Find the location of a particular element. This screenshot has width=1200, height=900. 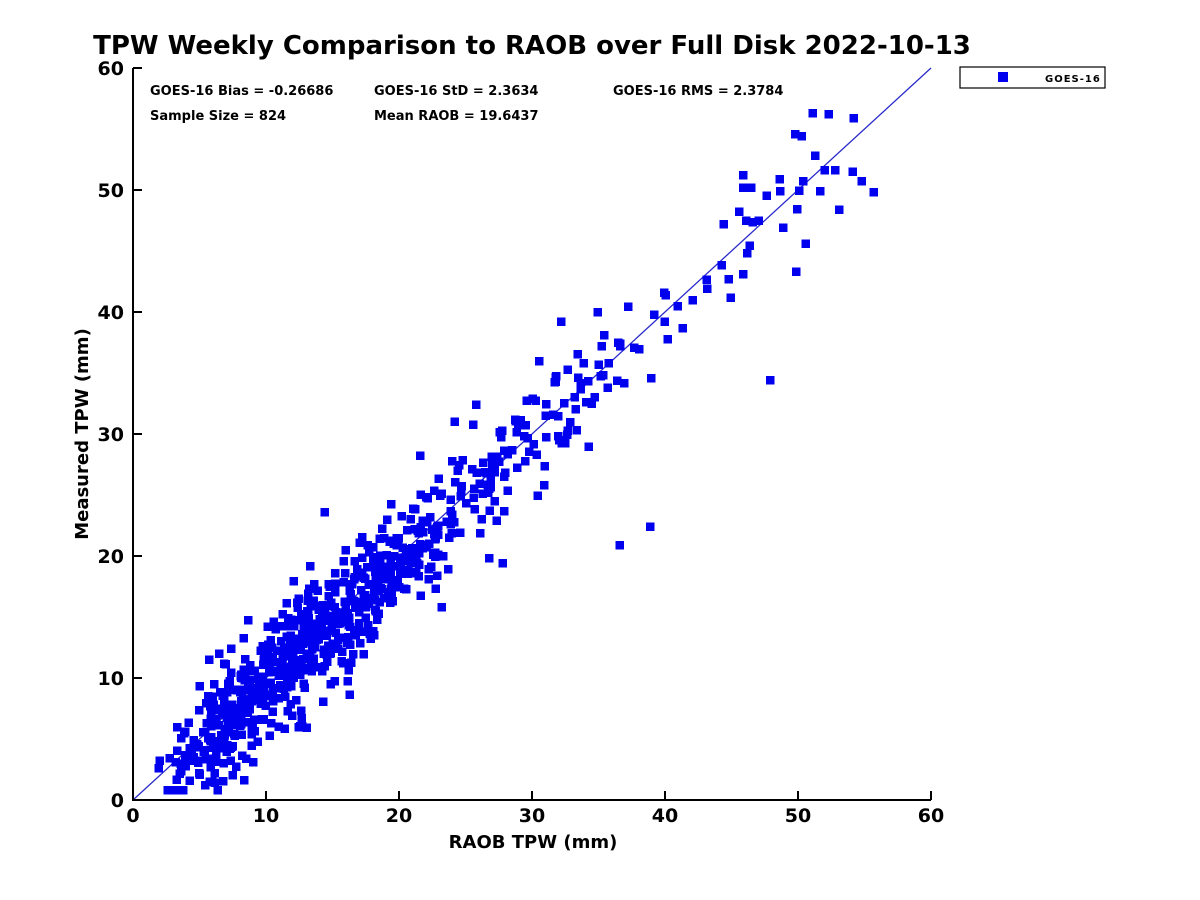

stat-rms: GOES-16 RMS = 2.3784 is located at coordinates (698, 91).